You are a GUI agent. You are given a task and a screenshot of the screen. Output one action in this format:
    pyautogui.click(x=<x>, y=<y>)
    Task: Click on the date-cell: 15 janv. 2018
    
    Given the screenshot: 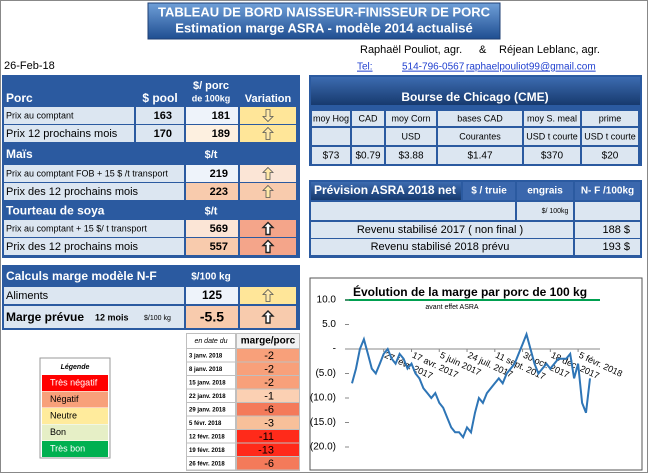 What is the action you would take?
    pyautogui.click(x=207, y=384)
    